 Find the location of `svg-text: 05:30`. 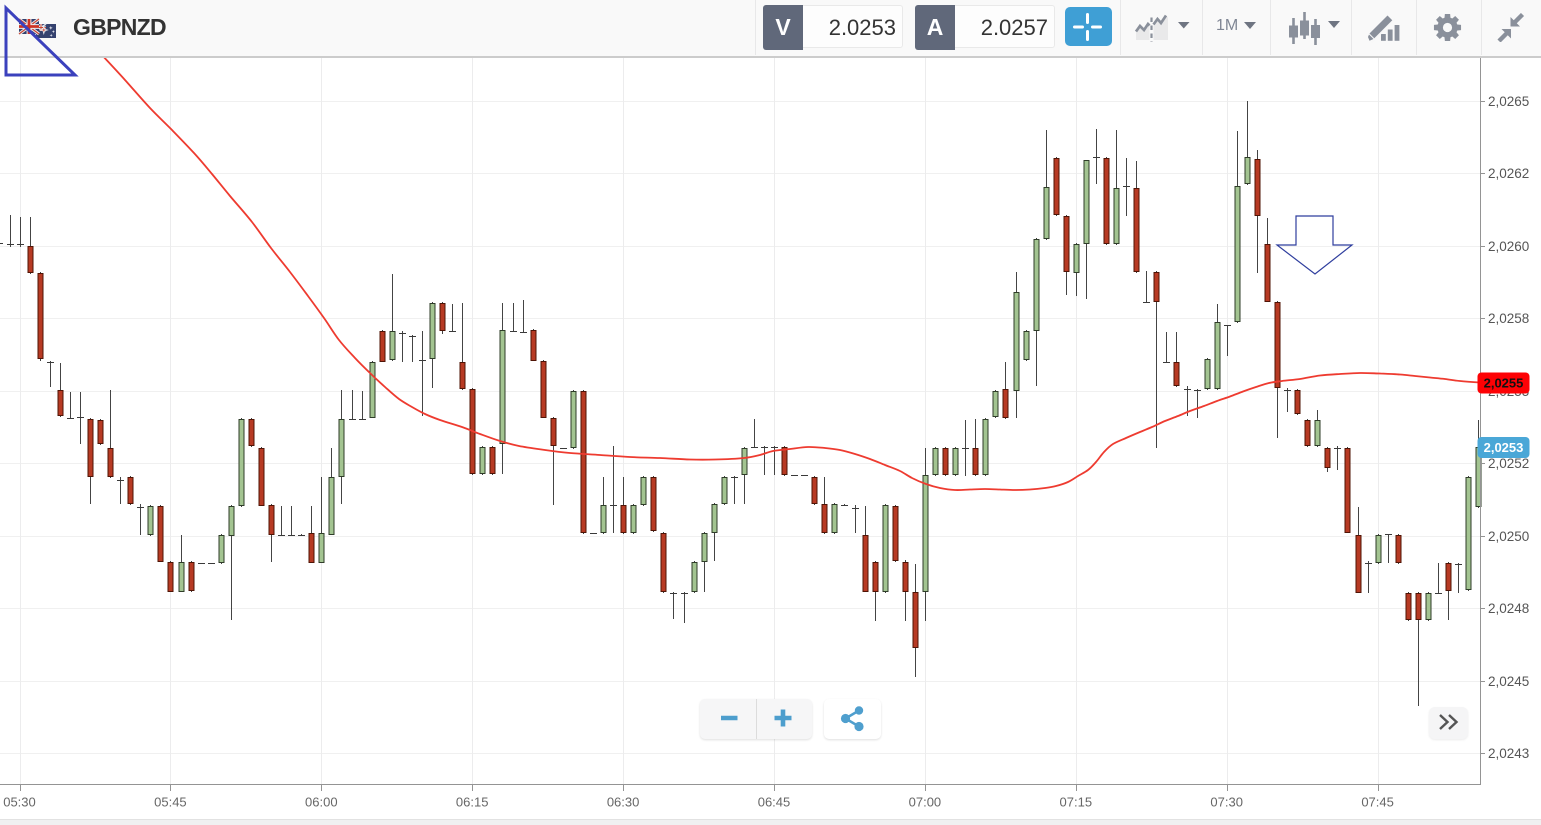

svg-text: 05:30 is located at coordinates (19, 802).